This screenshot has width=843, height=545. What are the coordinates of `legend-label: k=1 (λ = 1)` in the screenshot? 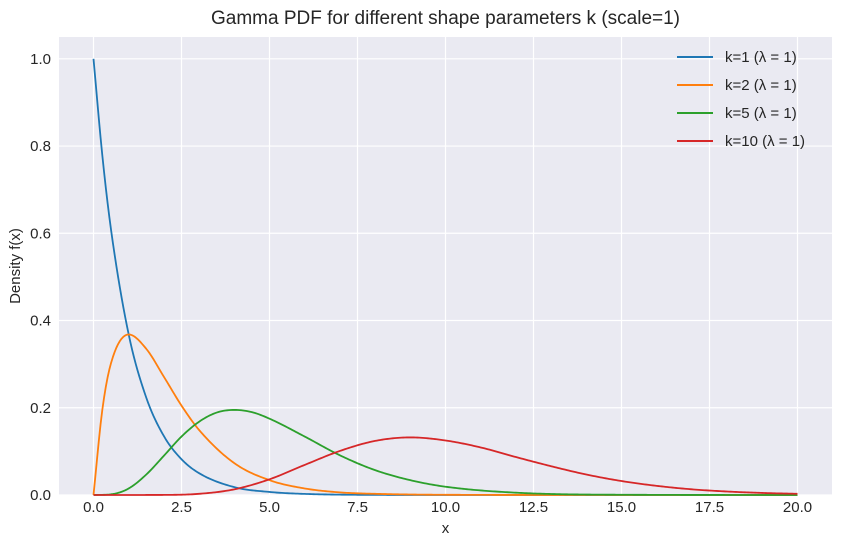 It's located at (761, 57).